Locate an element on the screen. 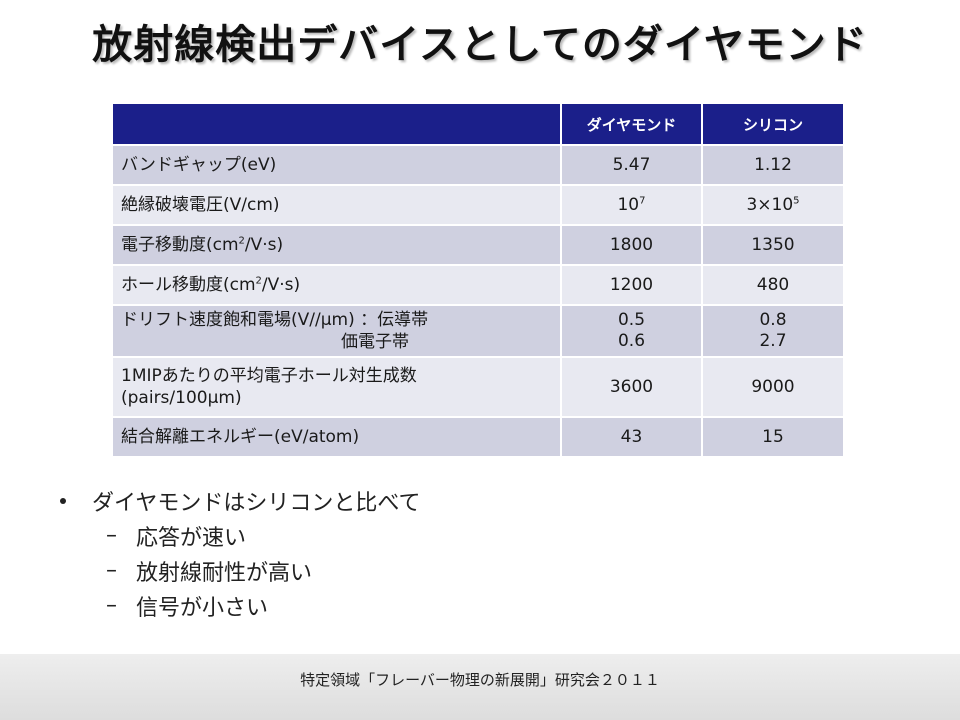 The width and height of the screenshot is (960, 720). value-line: 2.7 is located at coordinates (773, 341).